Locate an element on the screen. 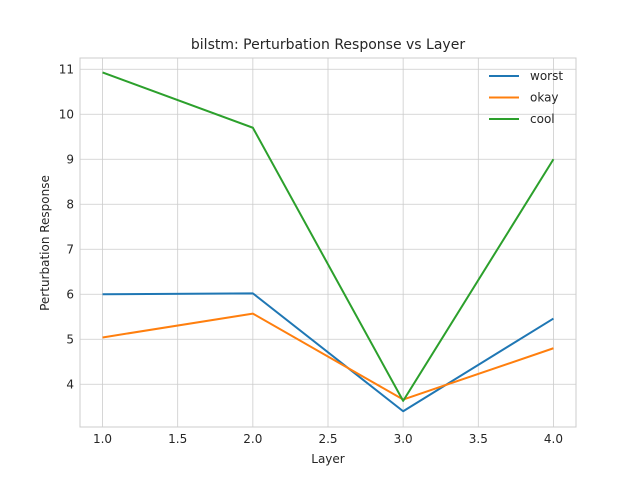  x-axis-ticks: 1.0 1.5 2.0 2.5 3.0 3.5 4.0 is located at coordinates (328, 439).